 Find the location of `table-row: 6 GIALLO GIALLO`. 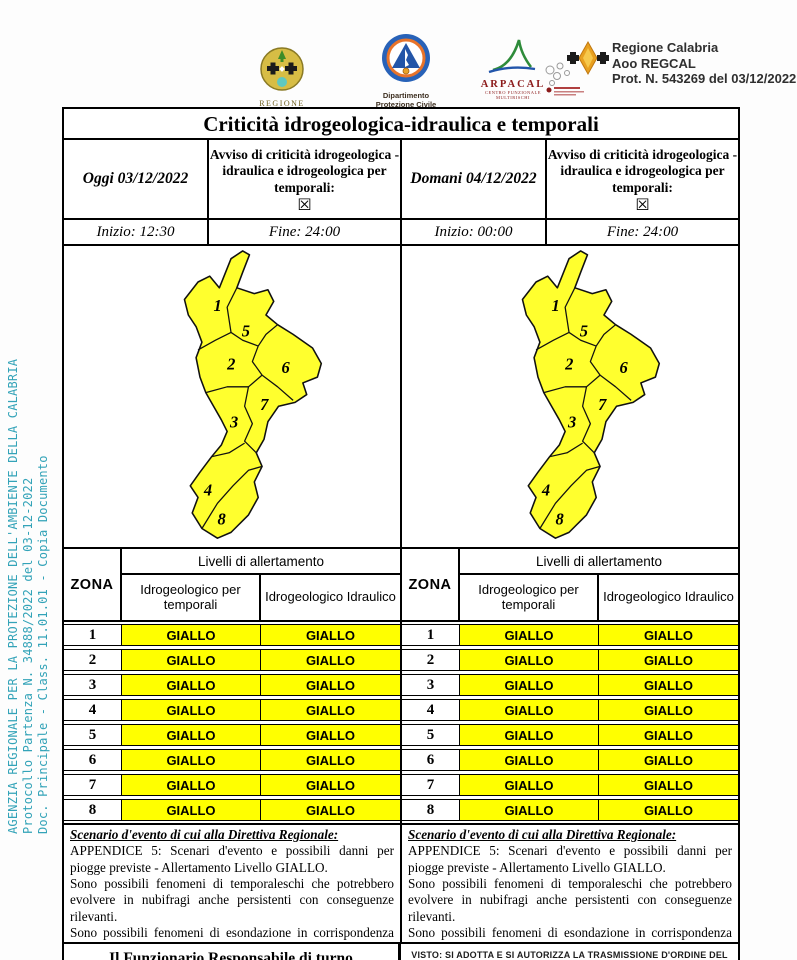

table-row: 6 GIALLO GIALLO is located at coordinates (232, 760).